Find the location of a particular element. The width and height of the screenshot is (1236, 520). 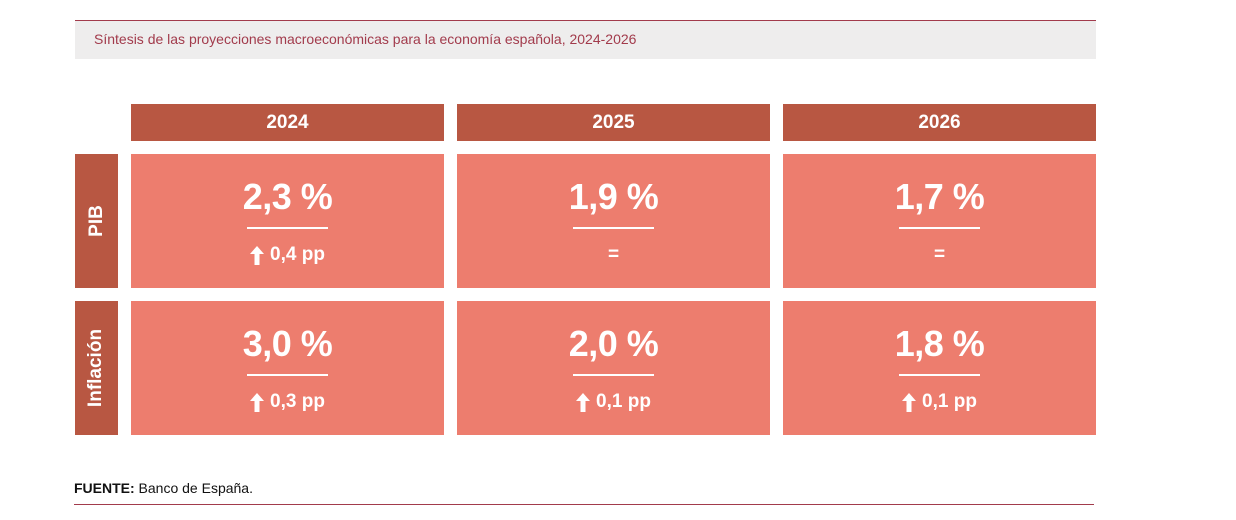

source-label: FUENTE: is located at coordinates (104, 488).